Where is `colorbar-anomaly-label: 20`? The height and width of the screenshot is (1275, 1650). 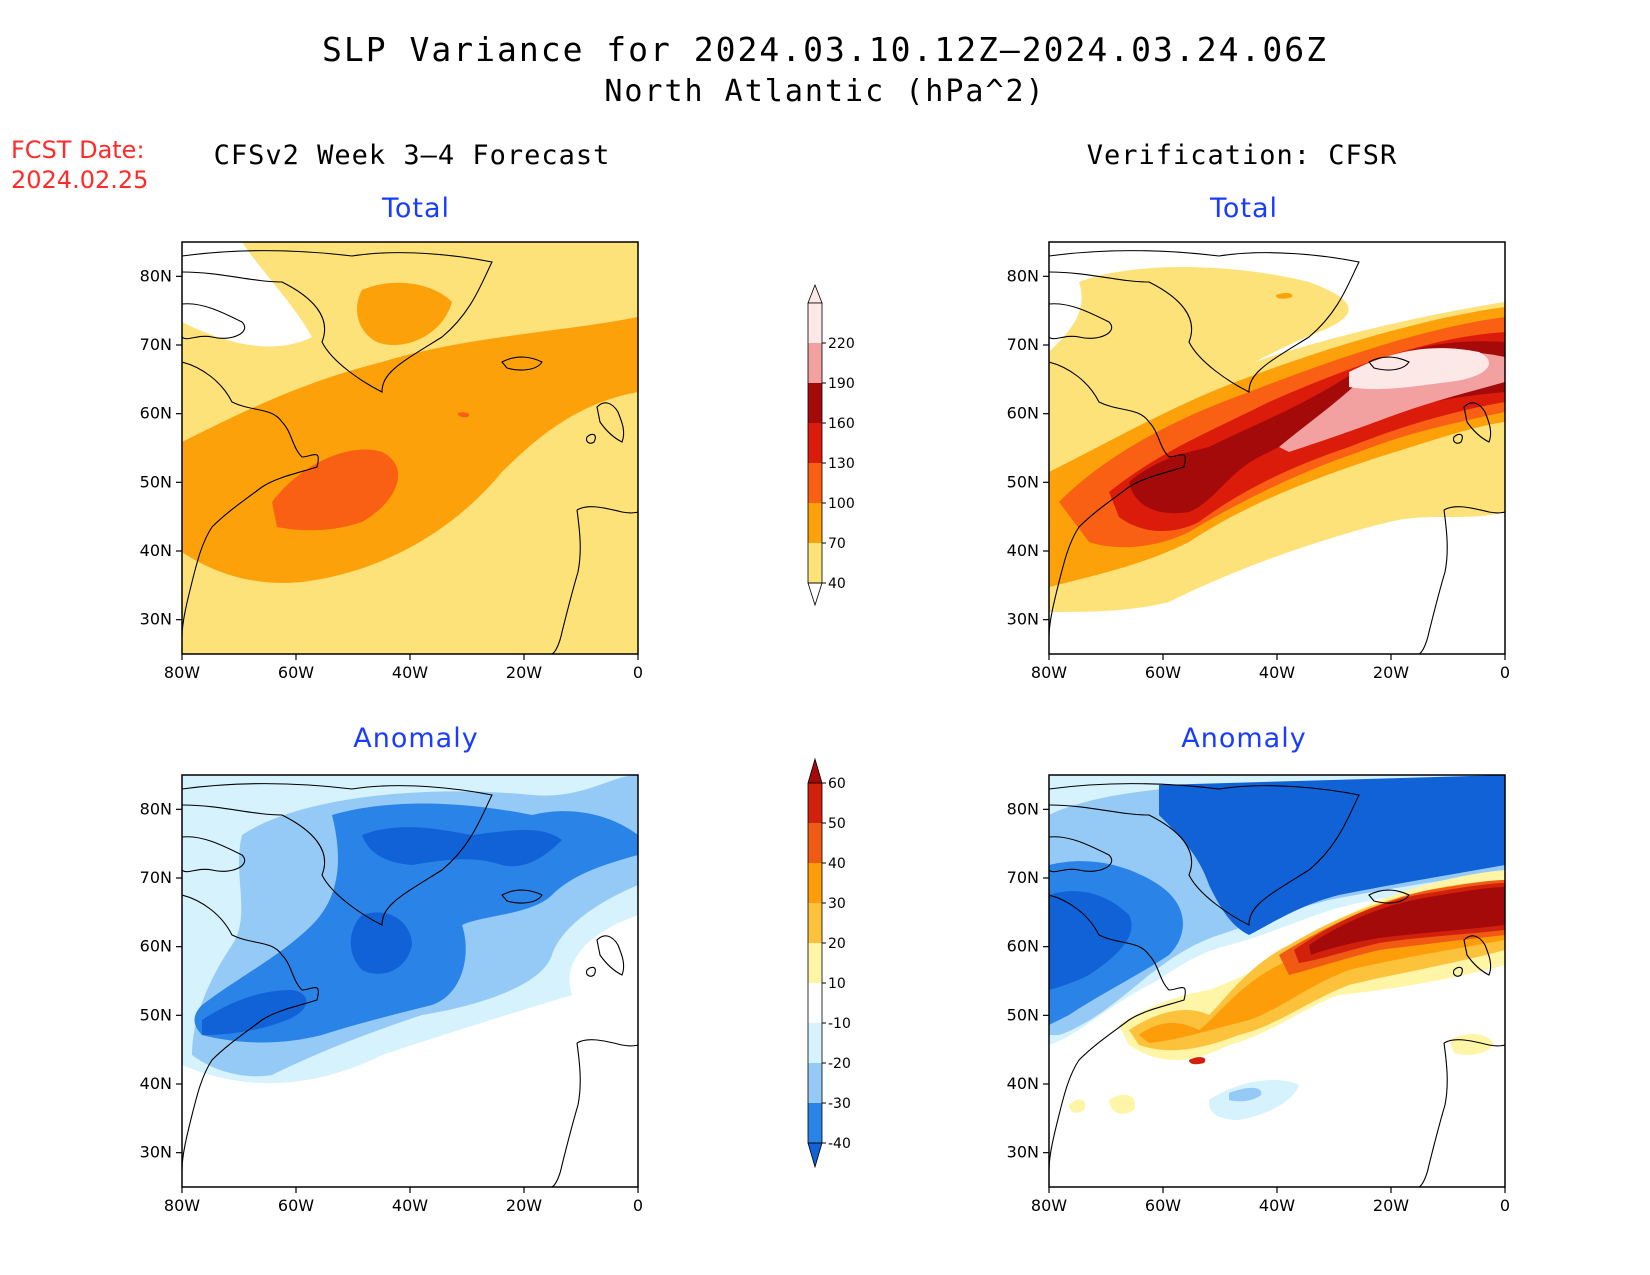
colorbar-anomaly-label: 20 is located at coordinates (837, 944).